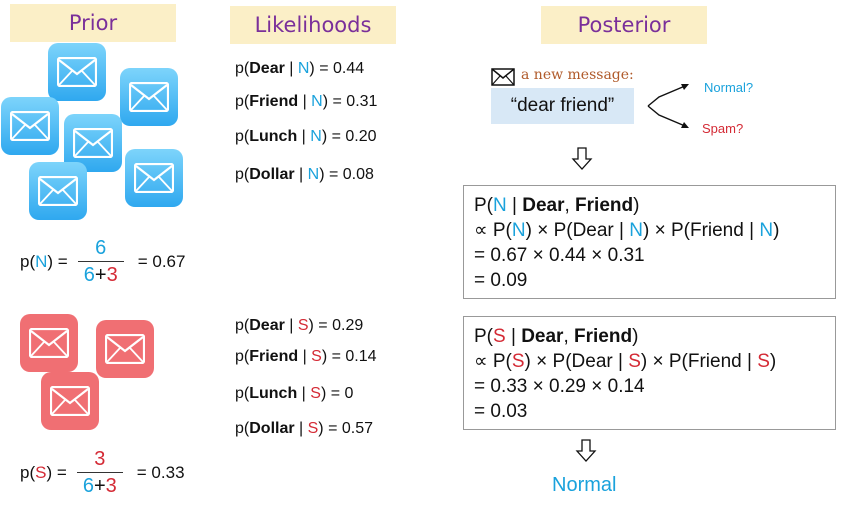 This screenshot has width=844, height=520. Describe the element at coordinates (160, 472) in the screenshot. I see `prior-result: = 0.33` at that location.